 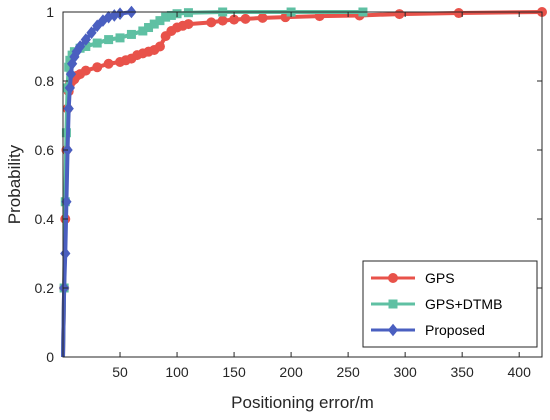 I want to click on legend: GPS GPS+DTMB Proposed, so click(x=450, y=304).